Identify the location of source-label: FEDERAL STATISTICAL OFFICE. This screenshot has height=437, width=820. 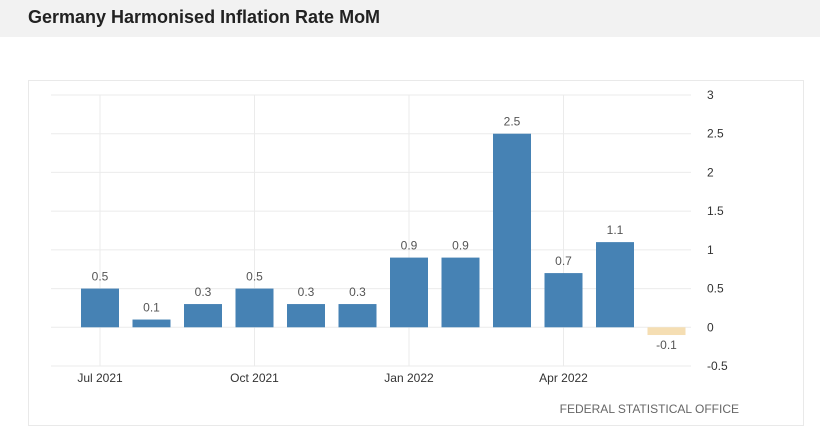
(649, 409).